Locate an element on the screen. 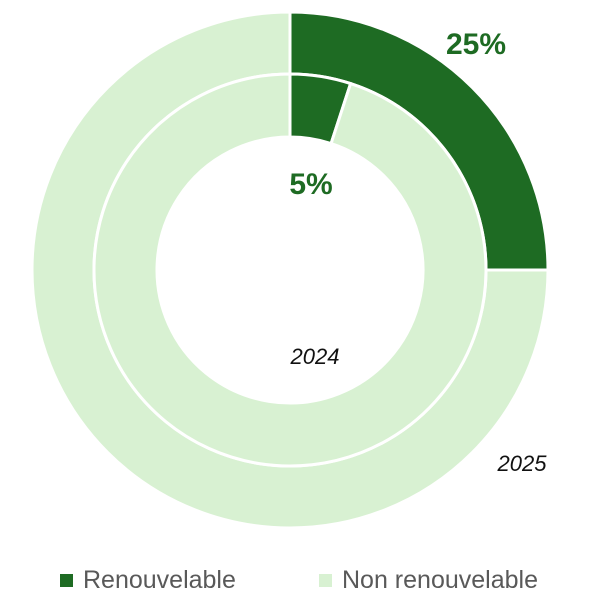 The image size is (592, 599). legend-swatch-renouvelable is located at coordinates (66, 580).